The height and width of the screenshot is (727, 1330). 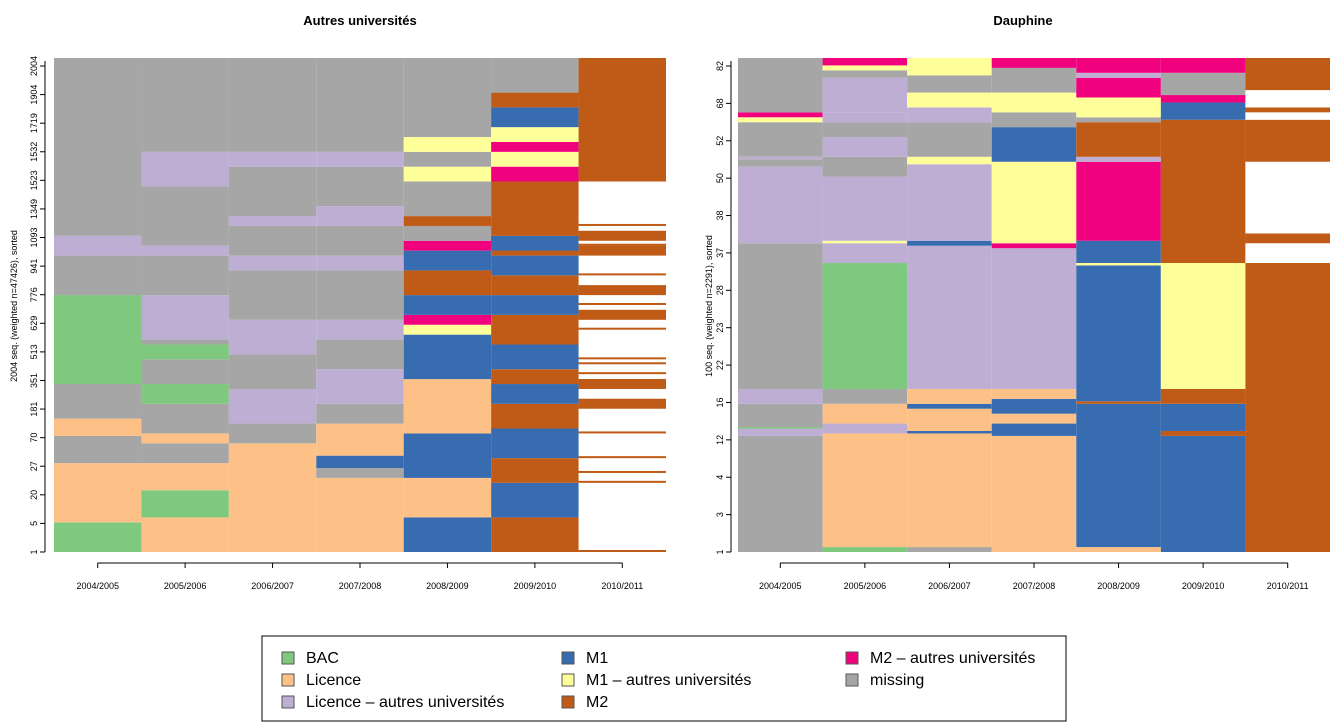 I want to click on y-tick-label: 776, so click(x=34, y=294).